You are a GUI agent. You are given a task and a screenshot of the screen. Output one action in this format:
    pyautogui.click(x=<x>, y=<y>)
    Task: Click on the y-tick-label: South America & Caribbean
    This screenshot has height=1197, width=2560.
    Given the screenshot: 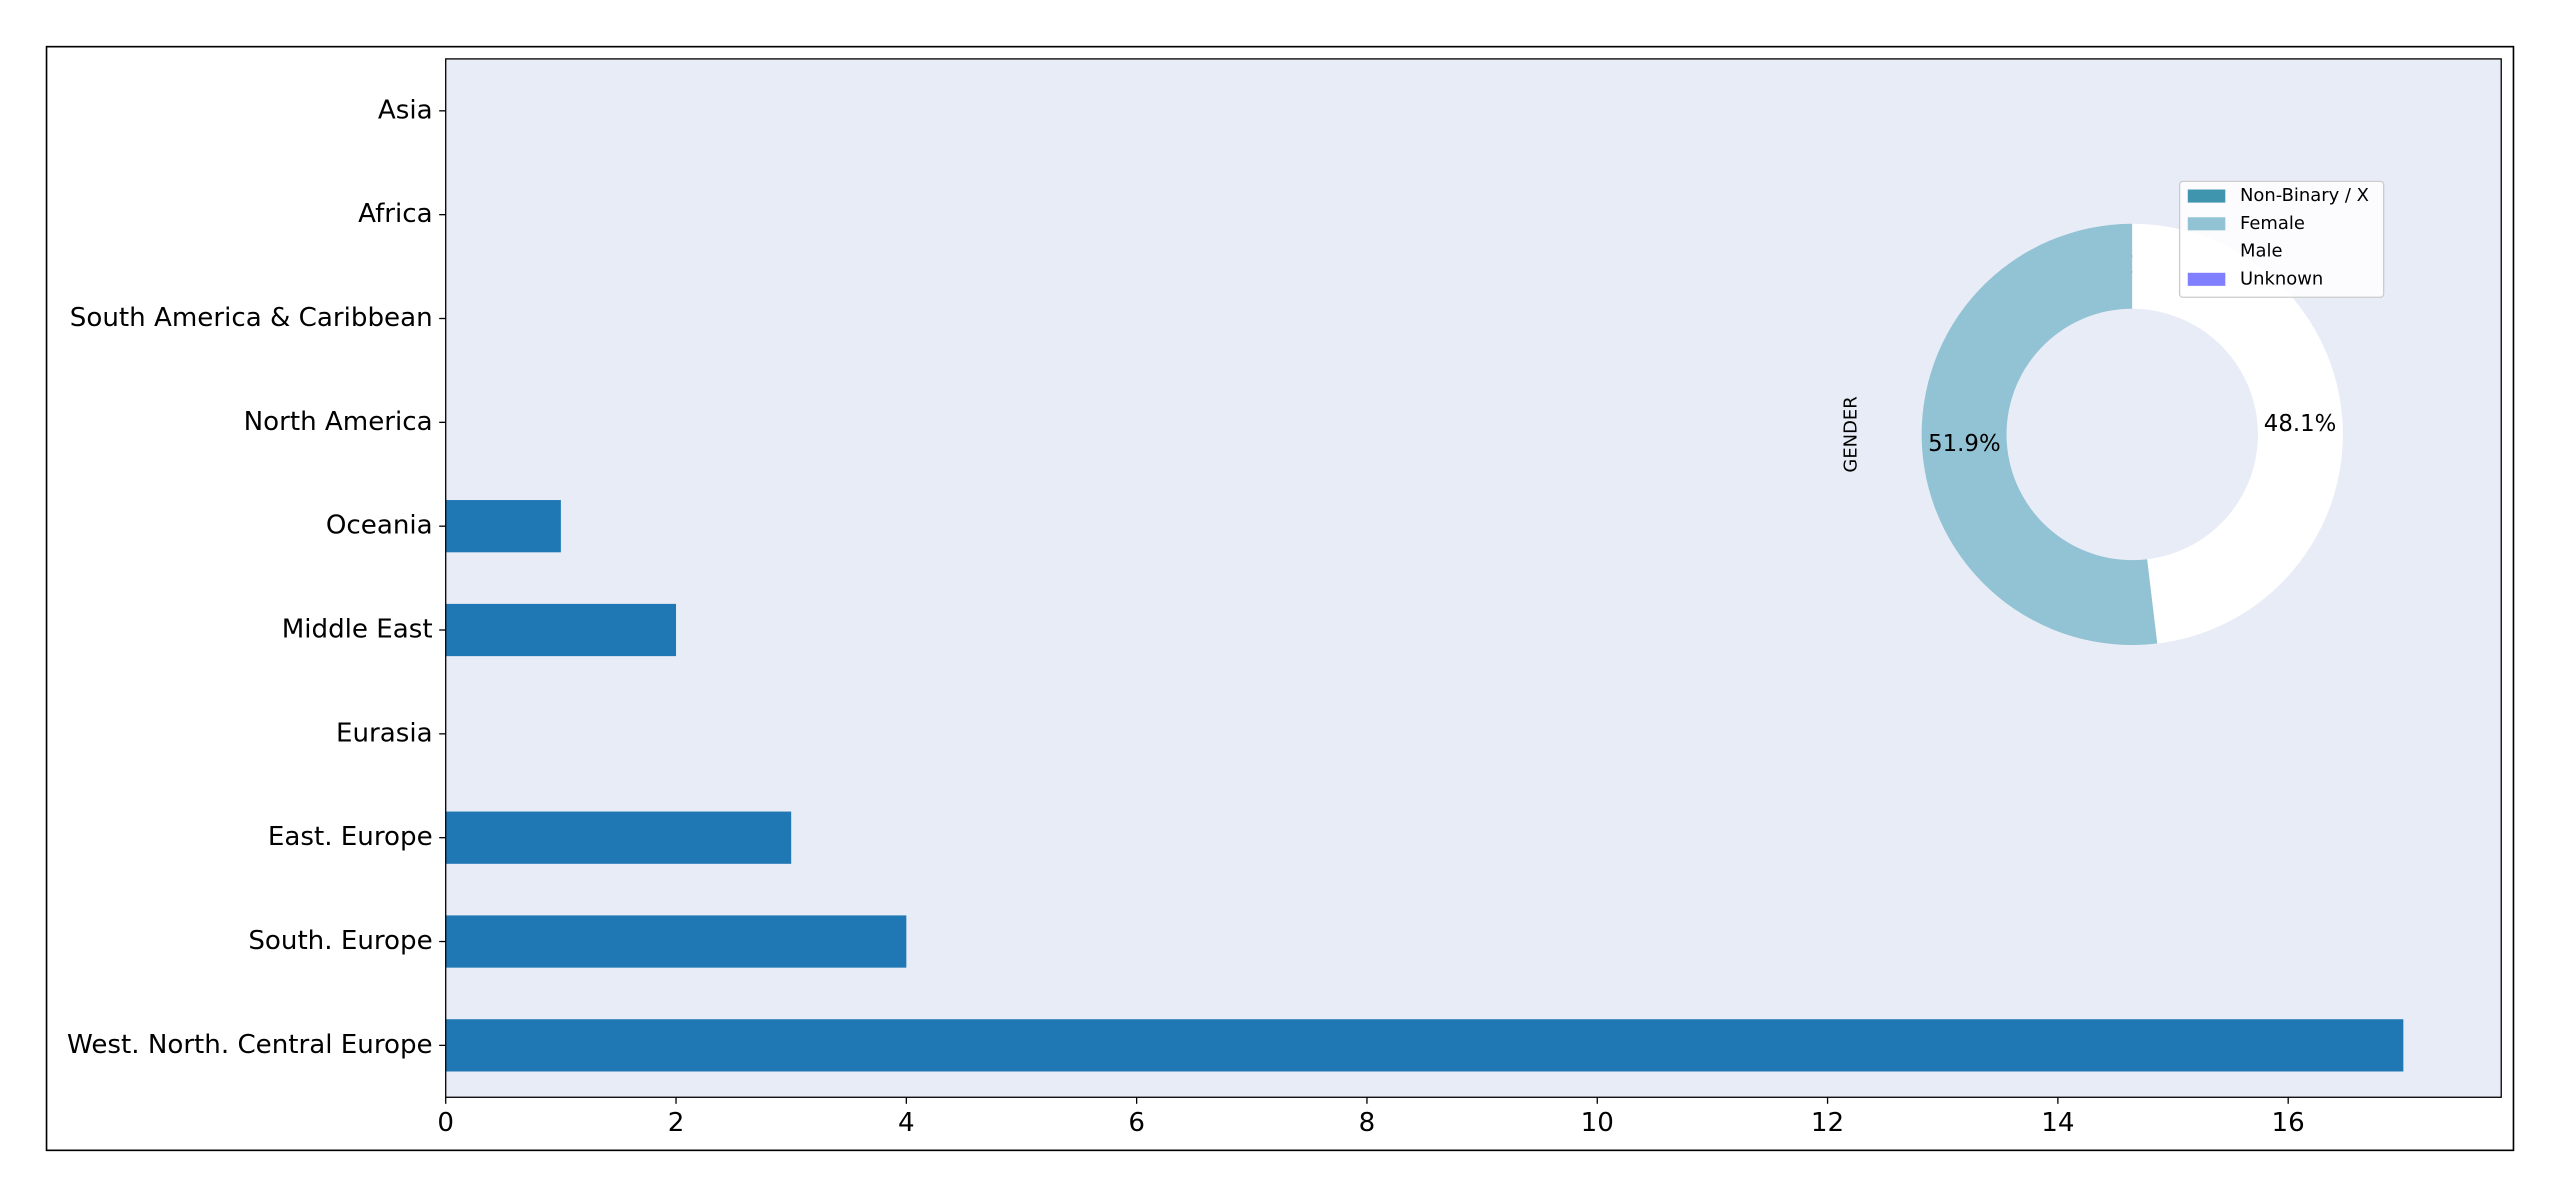 What is the action you would take?
    pyautogui.click(x=251, y=318)
    